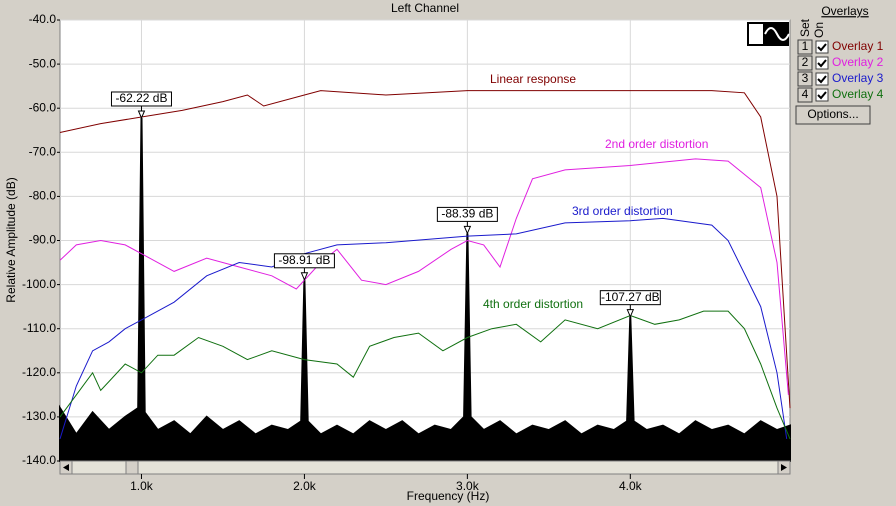 The image size is (896, 506). I want to click on x-tick-label: 3.0k, so click(468, 486).